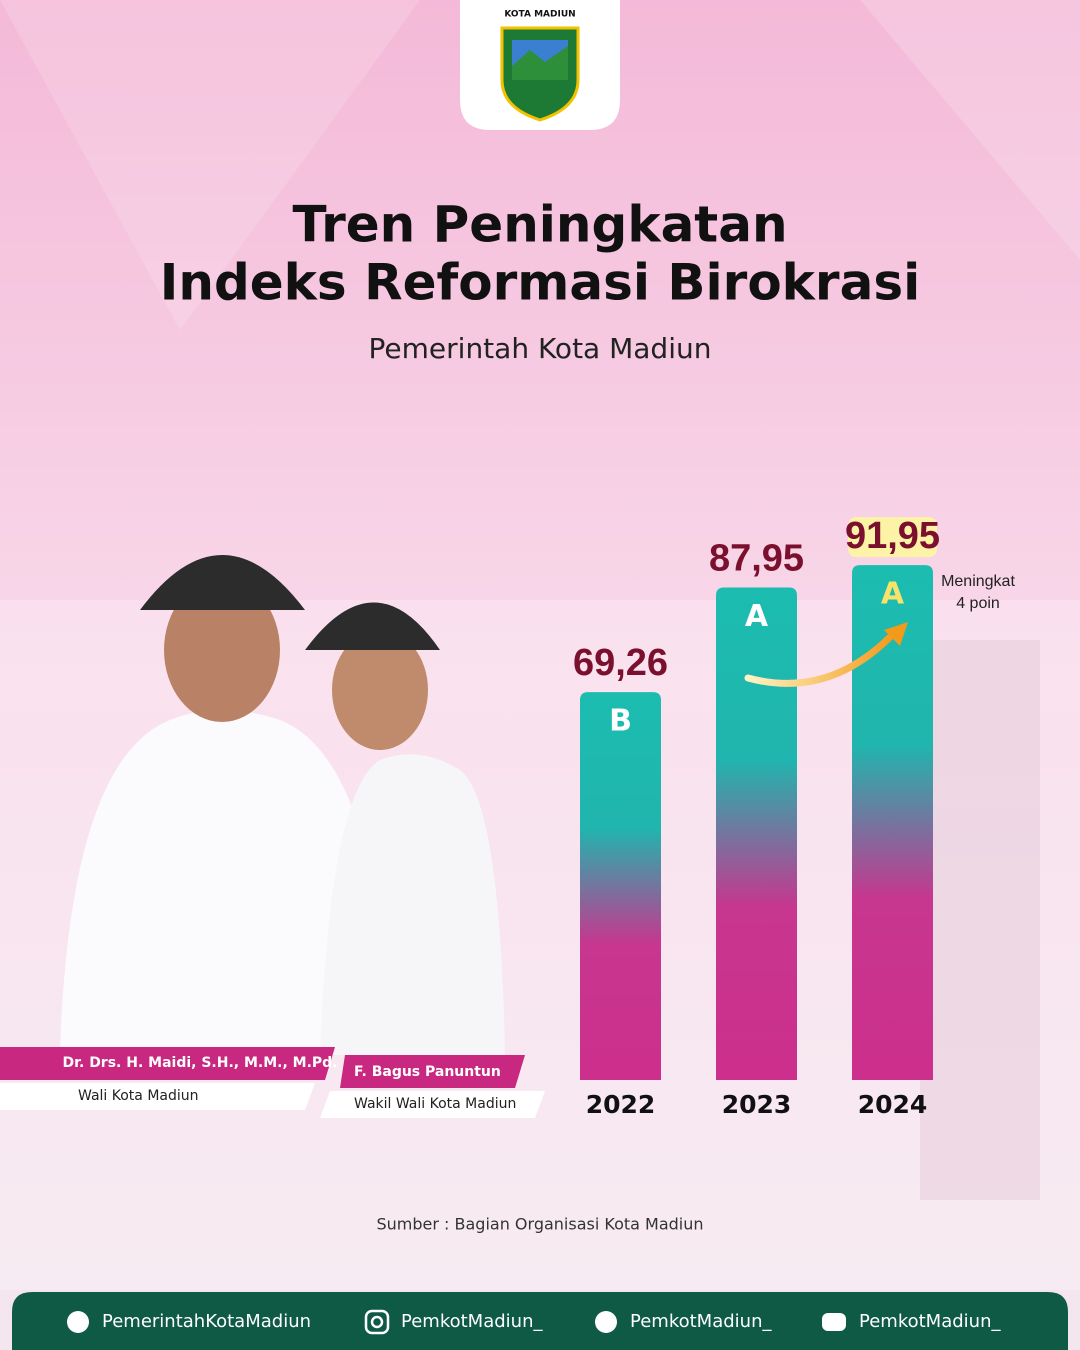  Describe the element at coordinates (756, 559) in the screenshot. I see `value-label: 87,95` at that location.